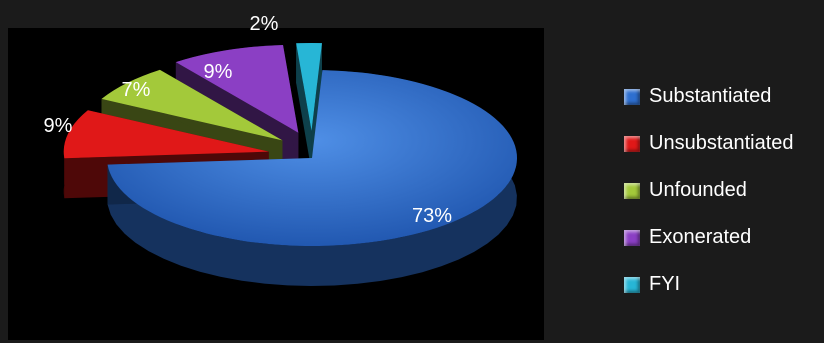 This screenshot has width=824, height=343. I want to click on pie-slice-exonerated, so click(237, 88).